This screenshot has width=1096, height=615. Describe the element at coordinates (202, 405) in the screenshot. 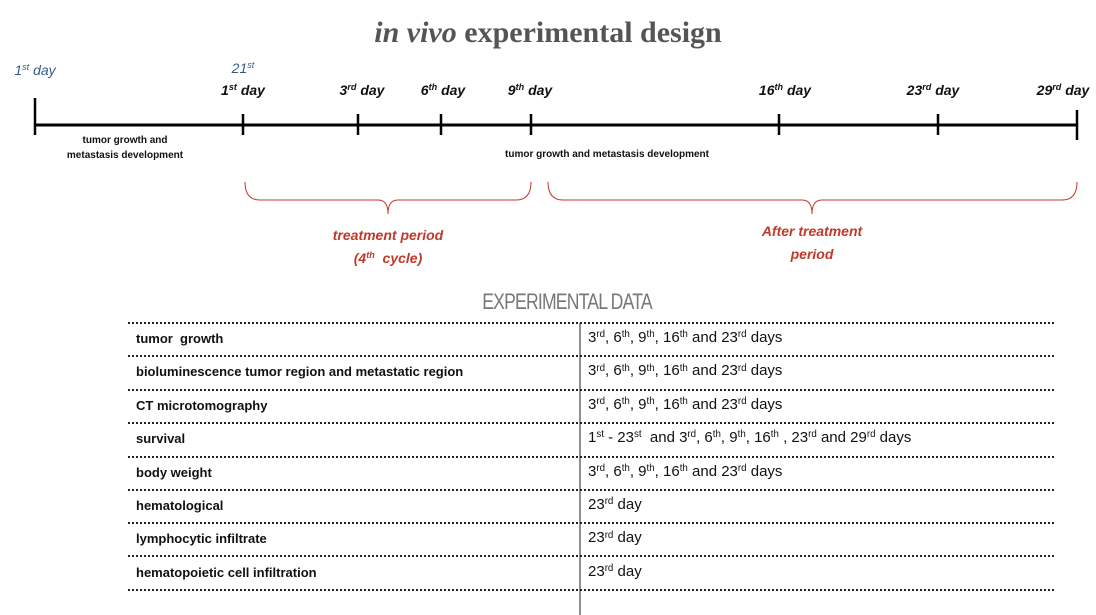

I see `row-label: CT microtomography` at that location.